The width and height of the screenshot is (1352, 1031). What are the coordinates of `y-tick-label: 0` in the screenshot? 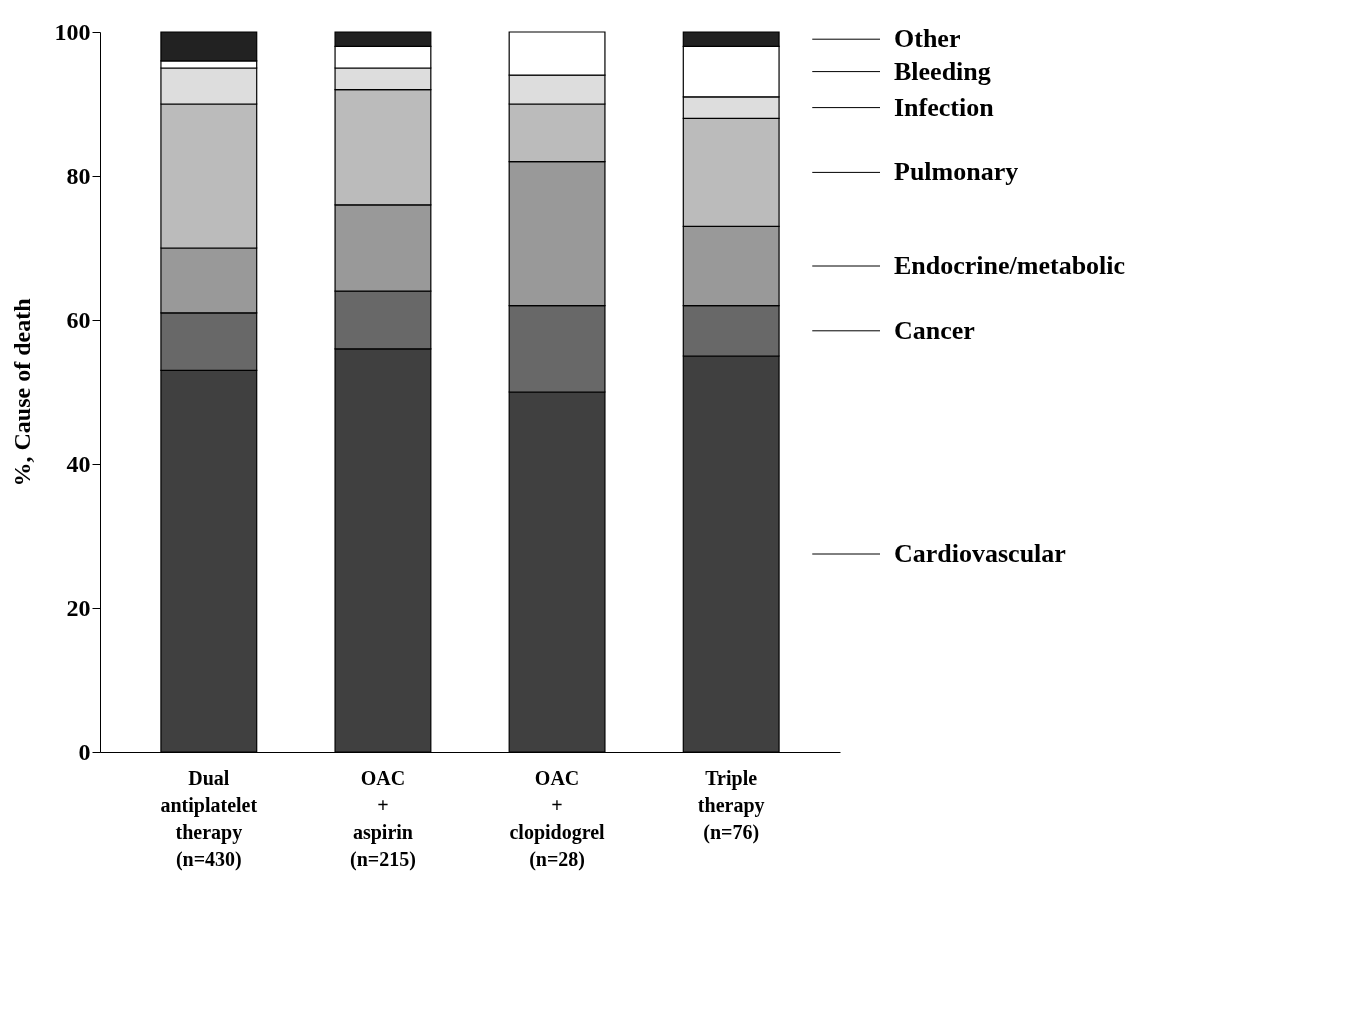 It's located at (84, 751).